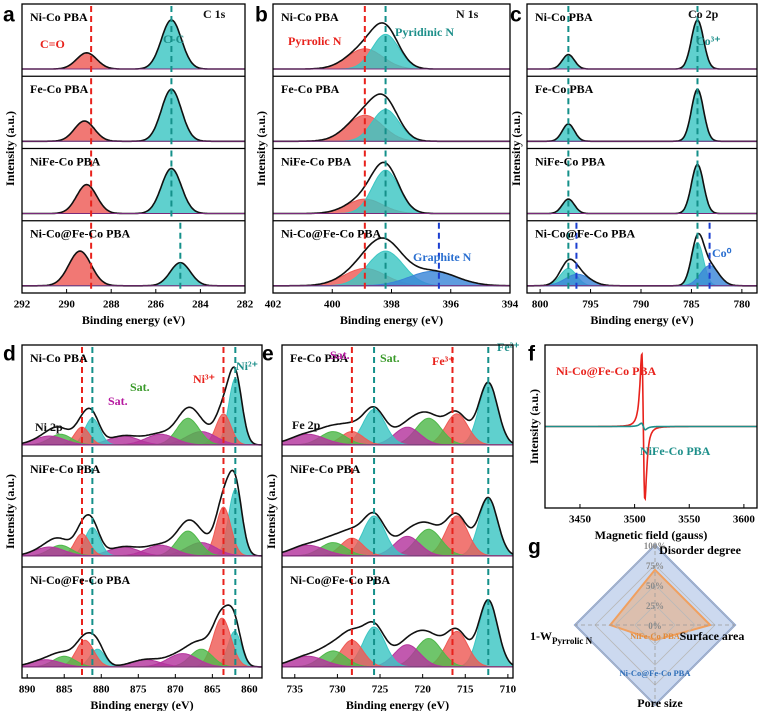 This screenshot has height=711, width=766. What do you see at coordinates (722, 253) in the screenshot?
I see `peak-annotation: Co⁰` at bounding box center [722, 253].